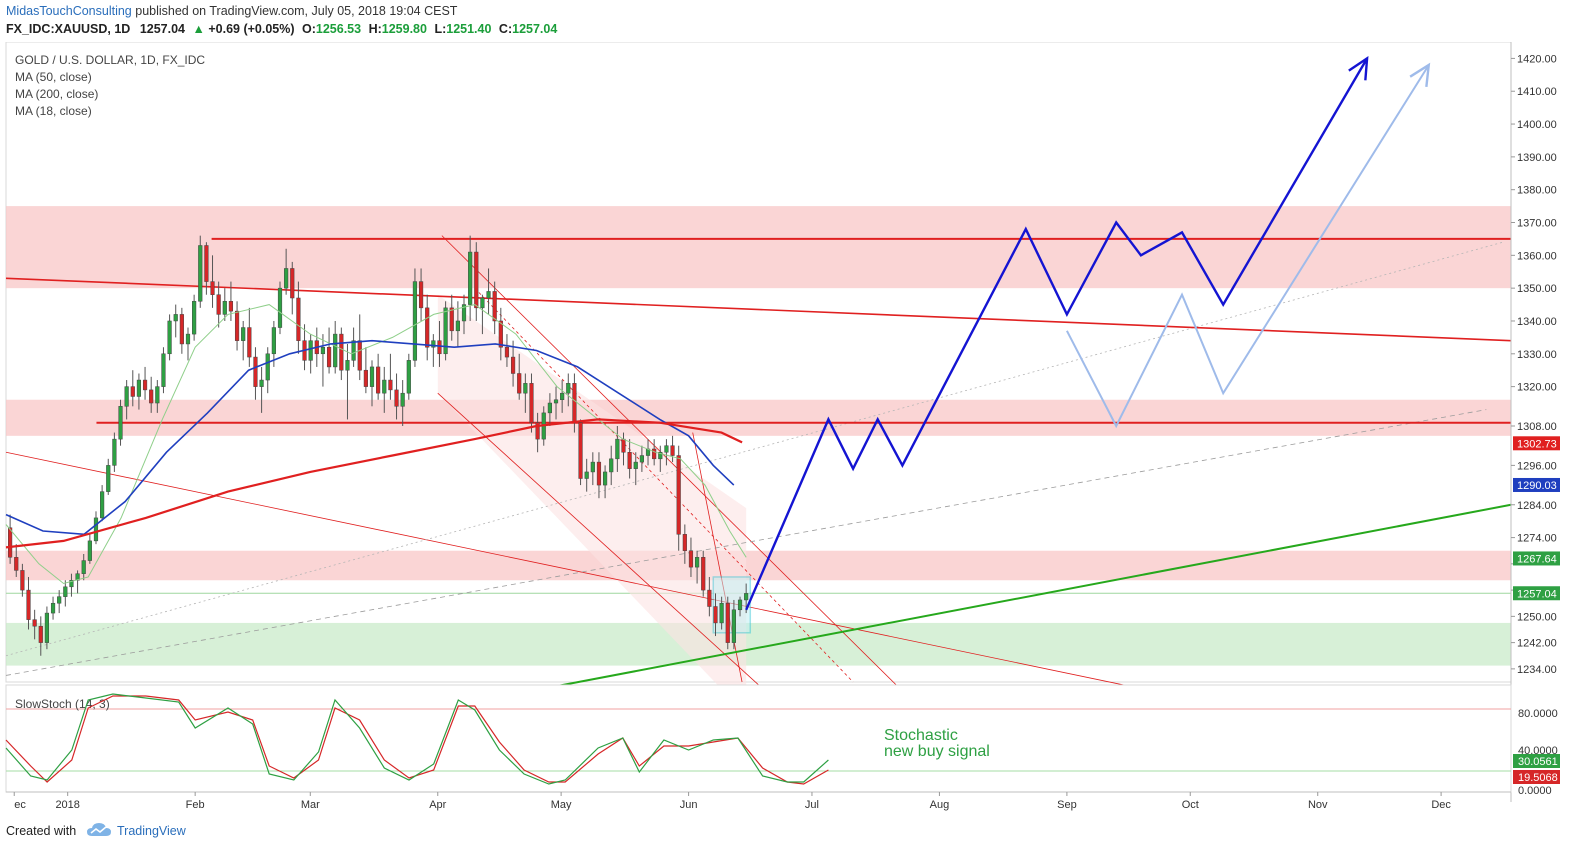  I want to click on price-tick-label: 1350.00, so click(1537, 289).